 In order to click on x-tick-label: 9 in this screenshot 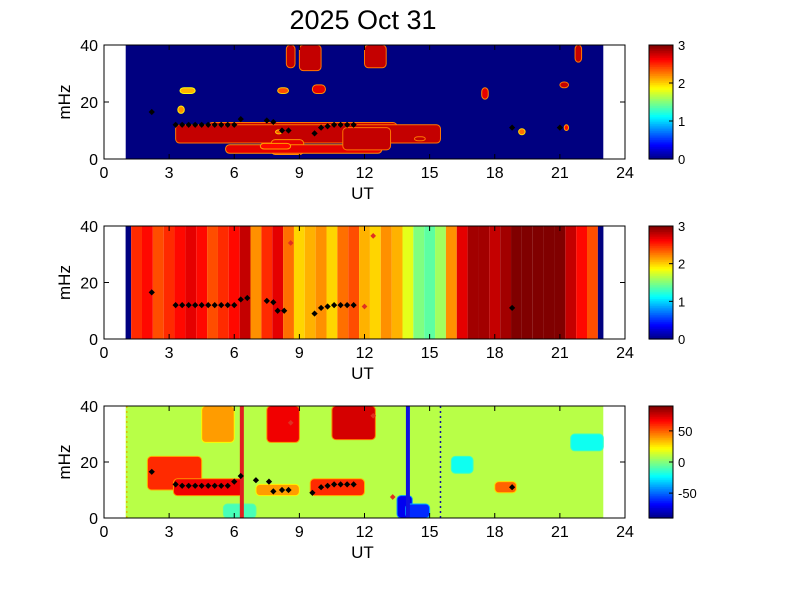, I will do `click(299, 173)`.